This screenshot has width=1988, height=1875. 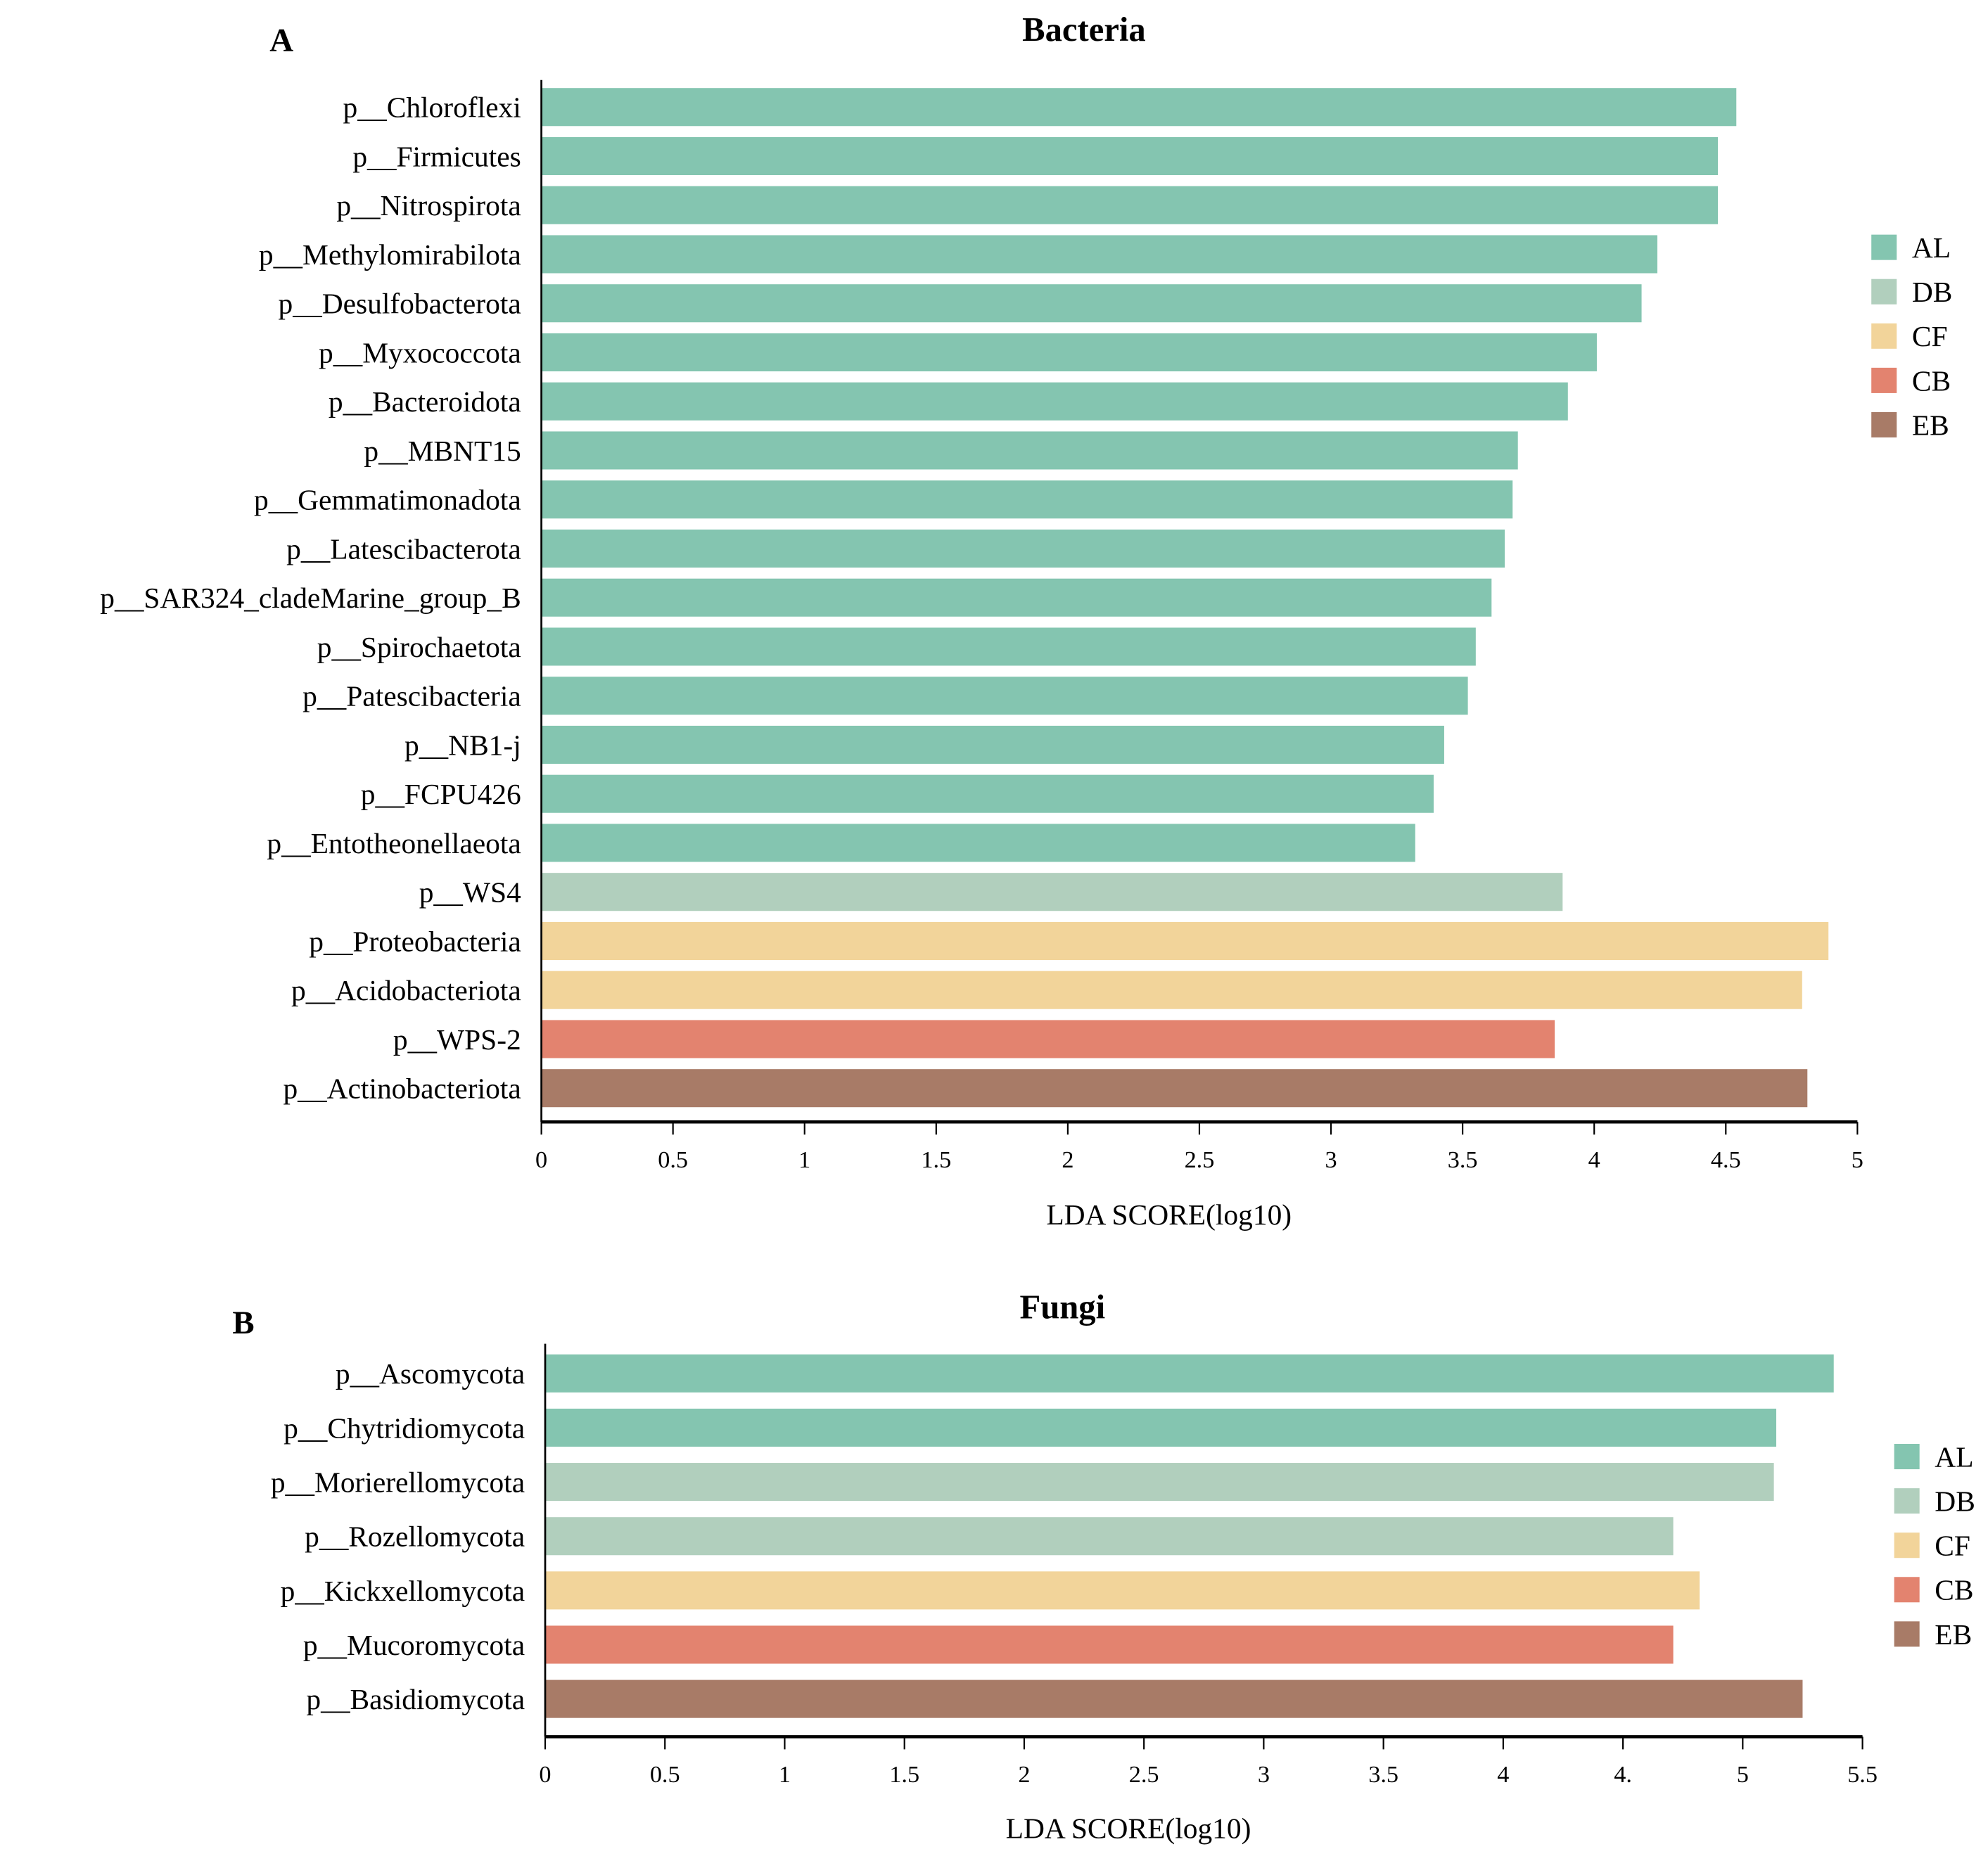 I want to click on bar-nitrospirota, so click(x=1130, y=205).